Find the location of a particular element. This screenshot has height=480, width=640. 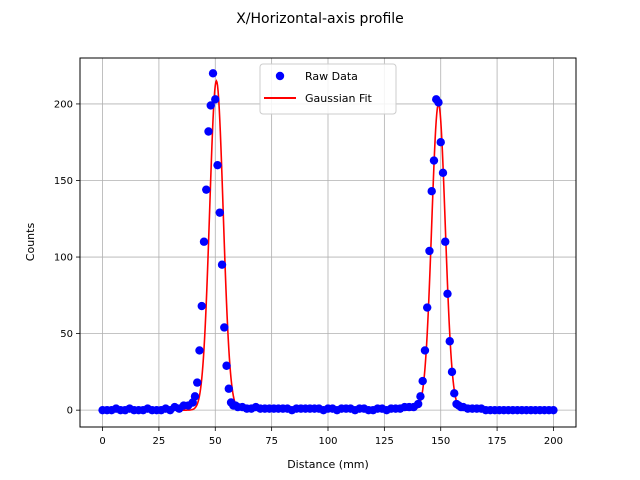

x-tick-label: 175 is located at coordinates (497, 441).